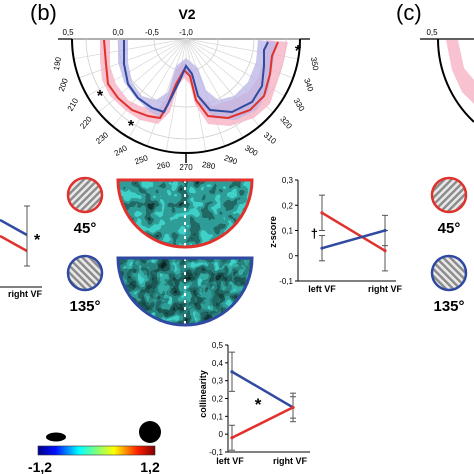 This screenshot has width=474, height=474. Describe the element at coordinates (218, 345) in the screenshot. I see `ytick-label: 0,5` at that location.